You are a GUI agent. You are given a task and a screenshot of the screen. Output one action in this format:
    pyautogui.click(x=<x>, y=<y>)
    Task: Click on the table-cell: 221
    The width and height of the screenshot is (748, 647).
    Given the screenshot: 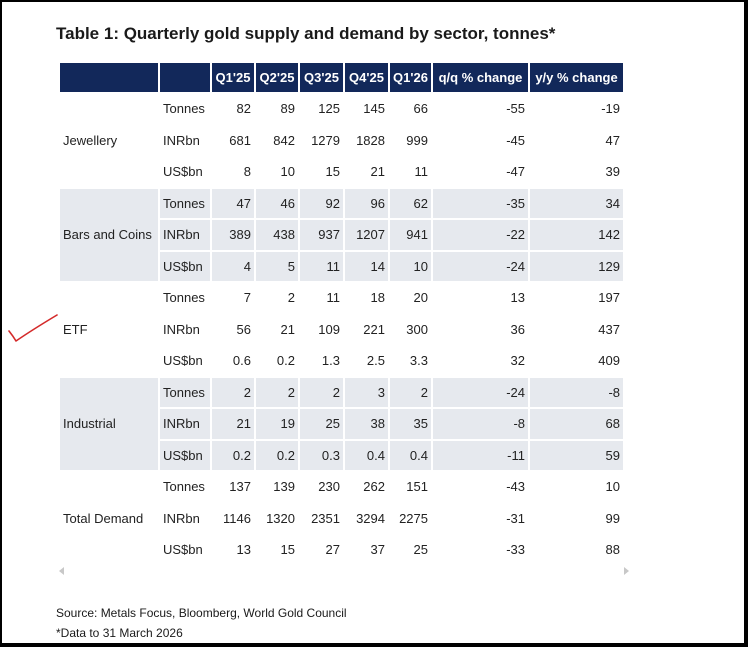 What is the action you would take?
    pyautogui.click(x=374, y=329)
    